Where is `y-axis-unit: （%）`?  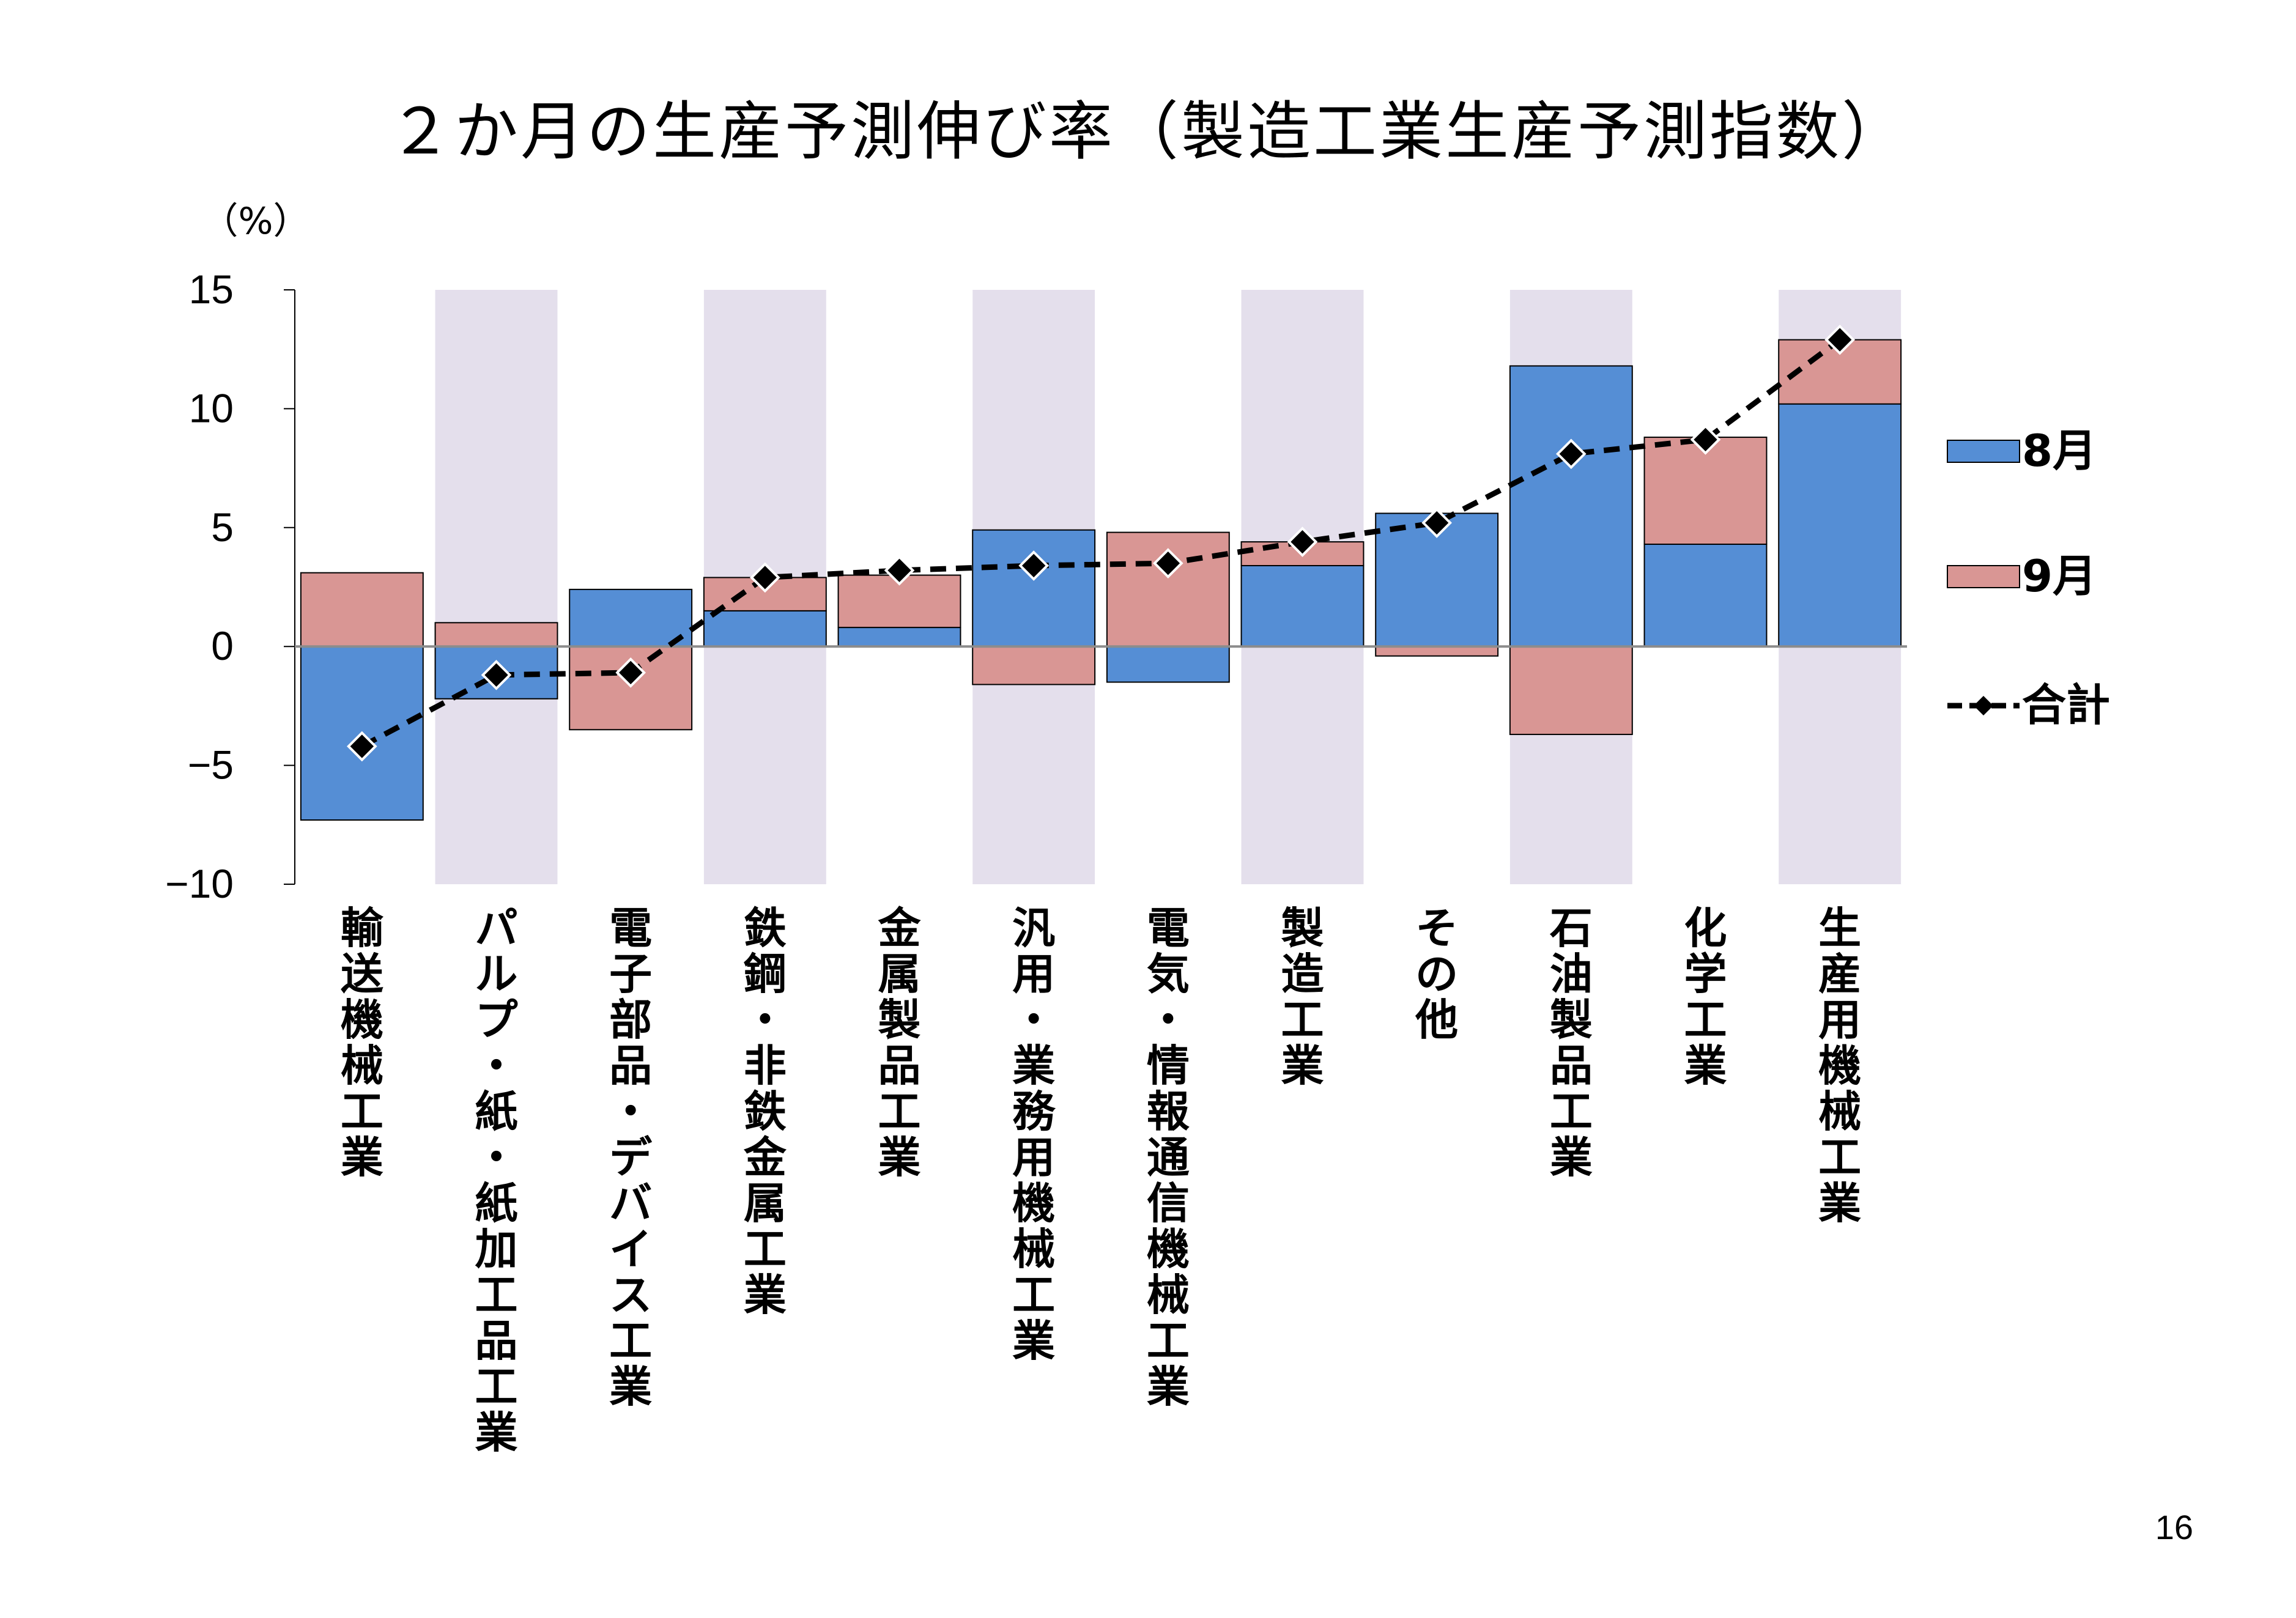 y-axis-unit: （%） is located at coordinates (255, 222).